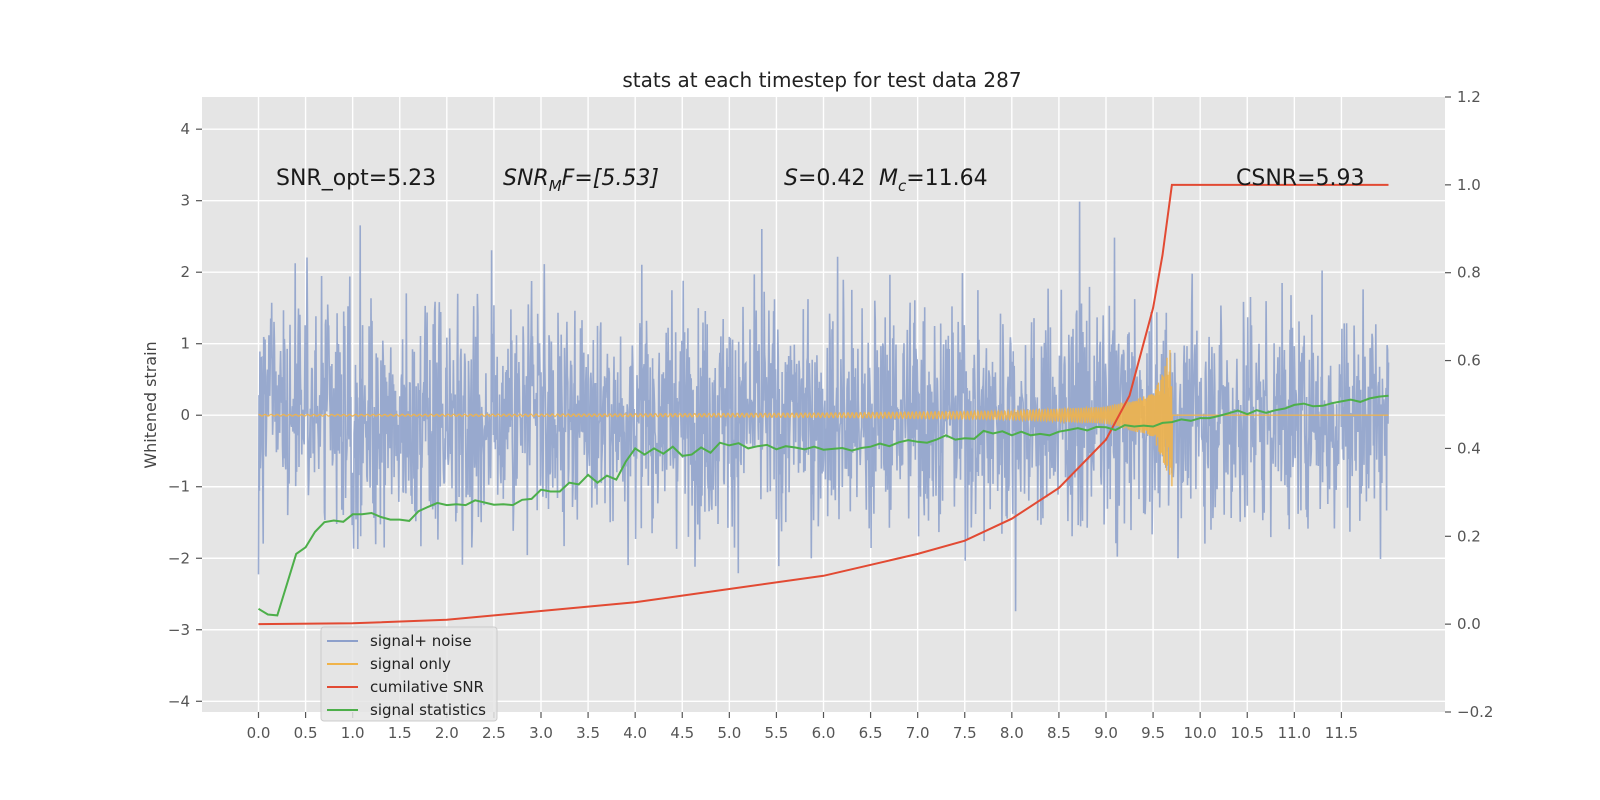  Describe the element at coordinates (185, 344) in the screenshot. I see `y-tick-label: 1` at that location.